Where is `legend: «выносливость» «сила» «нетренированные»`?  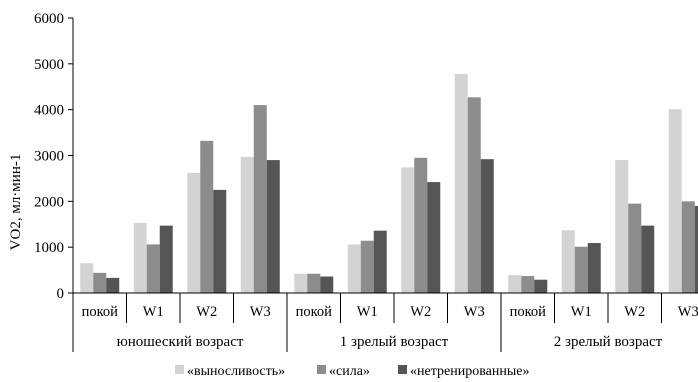 legend: «выносливость» «сила» «нетренированные» is located at coordinates (352, 371).